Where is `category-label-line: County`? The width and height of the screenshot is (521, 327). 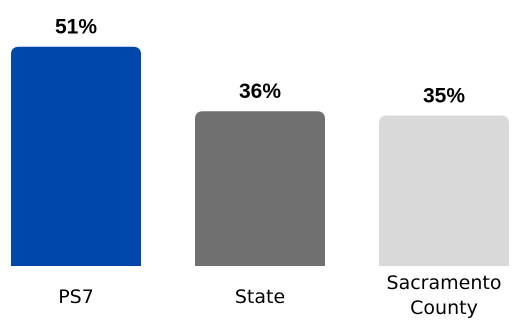 category-label-line: County is located at coordinates (444, 308).